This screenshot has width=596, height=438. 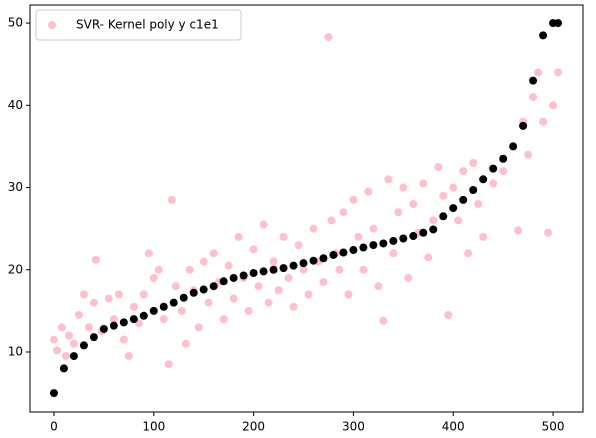 What do you see at coordinates (54, 427) in the screenshot?
I see `x-tick-label: 0` at bounding box center [54, 427].